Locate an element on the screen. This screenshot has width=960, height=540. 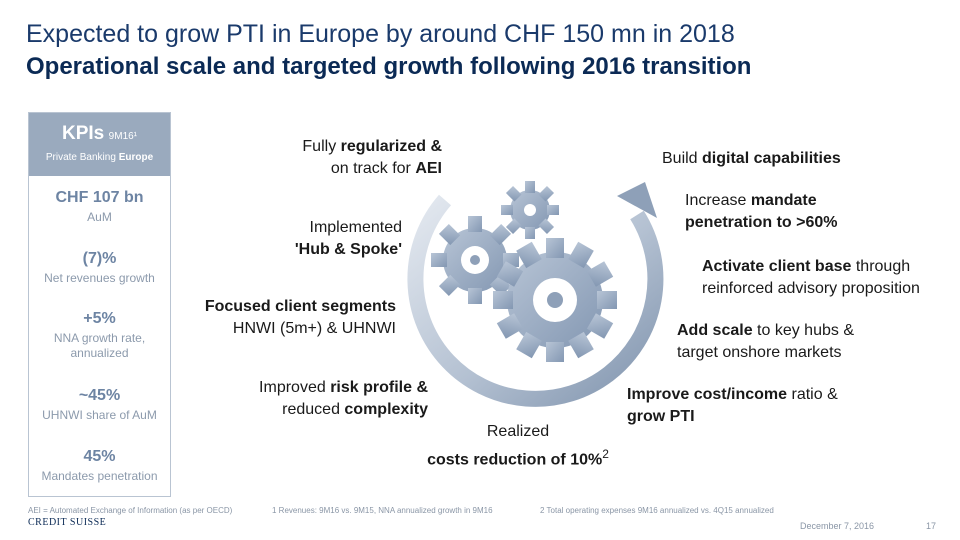
page-number: 17 is located at coordinates (931, 526).